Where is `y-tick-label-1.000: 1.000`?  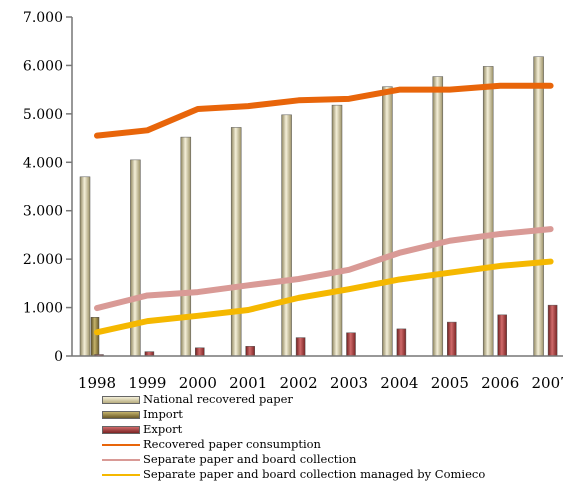
y-tick-label-1.000: 1.000 is located at coordinates (43, 309).